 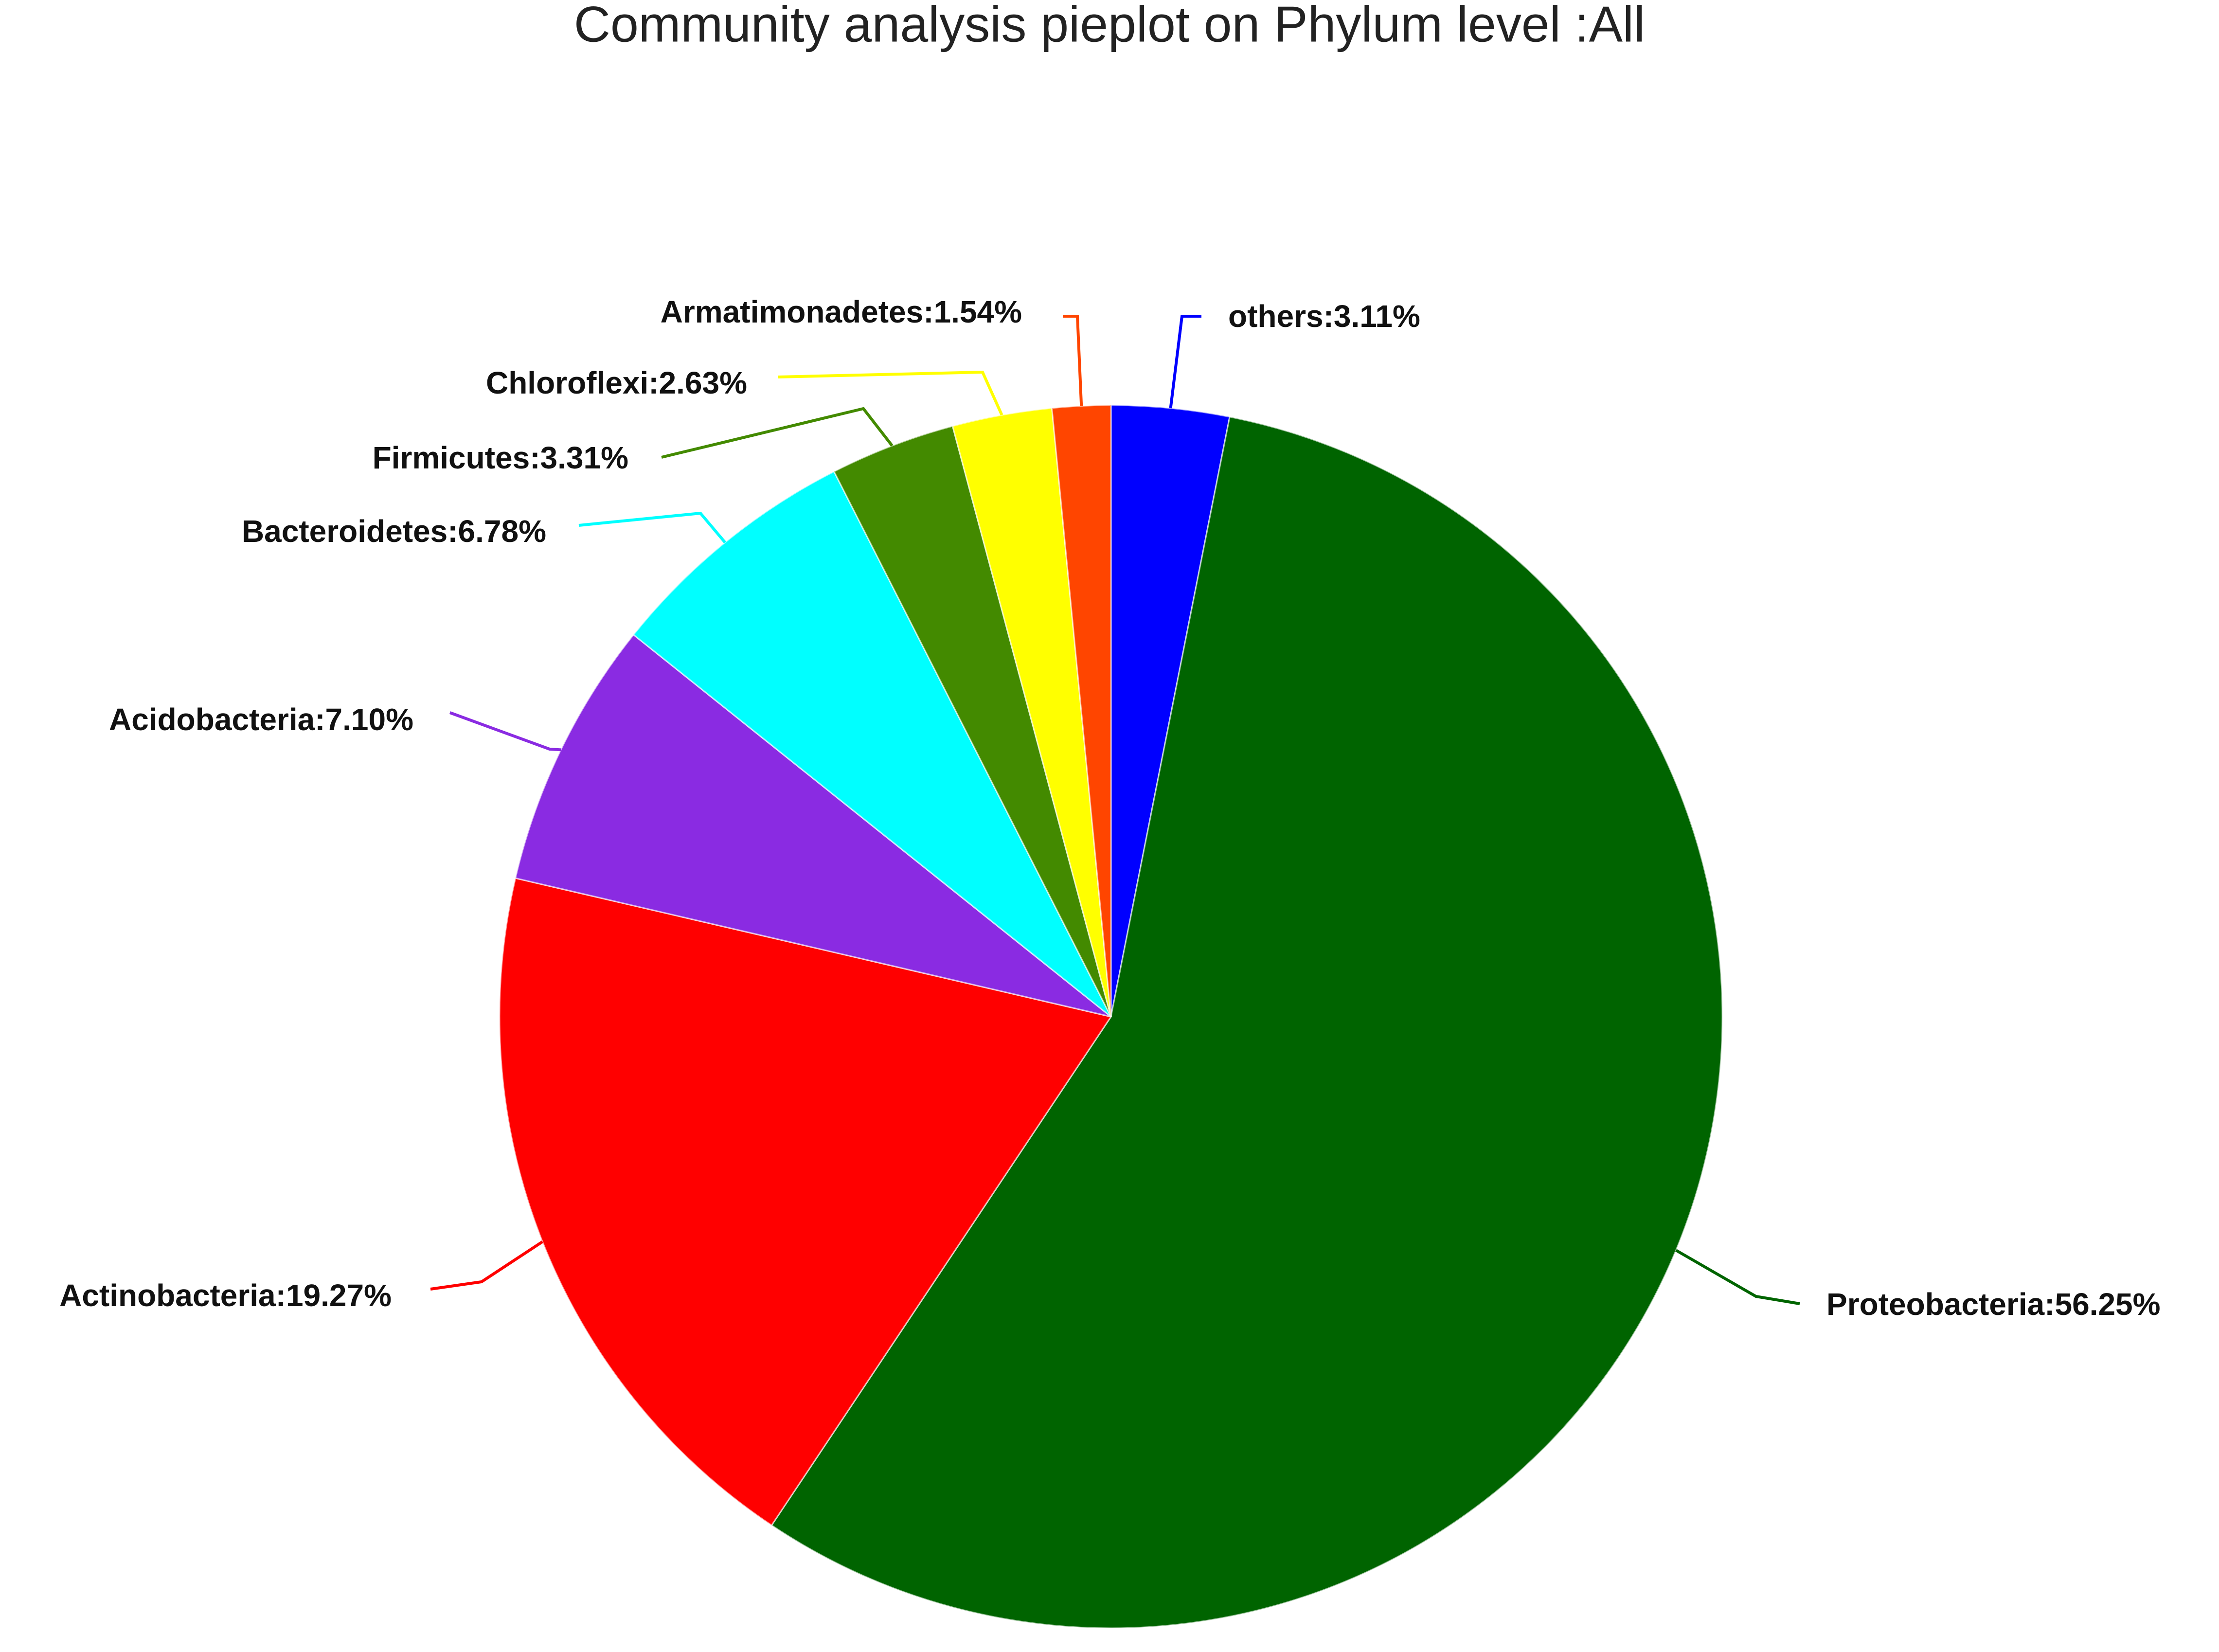 I want to click on data-label: Firmicutes:3.31%, so click(x=501, y=457).